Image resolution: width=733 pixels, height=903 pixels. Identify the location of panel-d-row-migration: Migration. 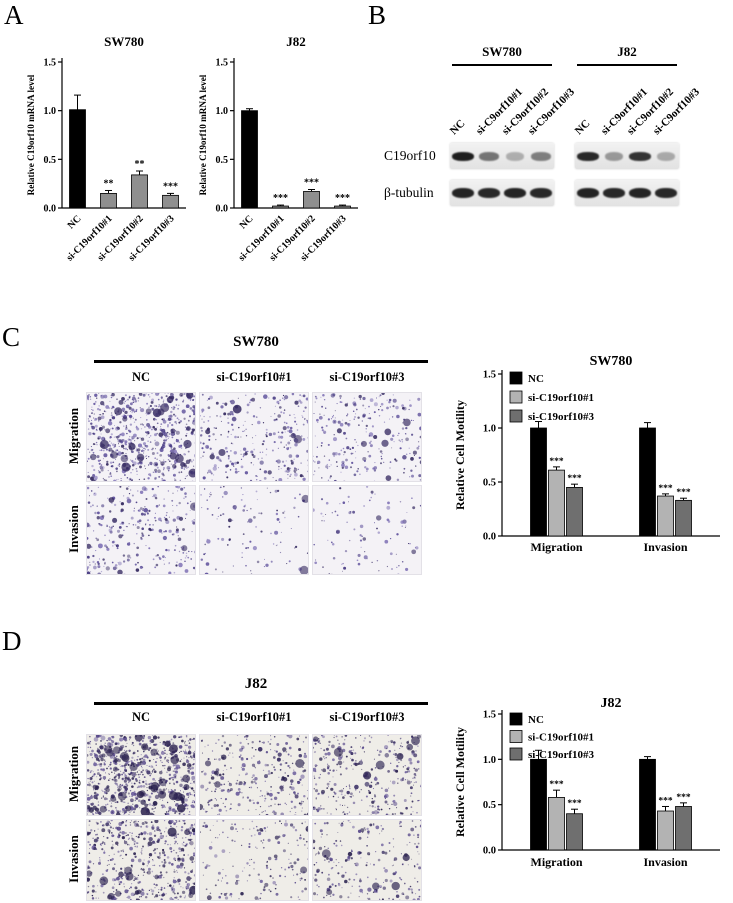
(73, 774).